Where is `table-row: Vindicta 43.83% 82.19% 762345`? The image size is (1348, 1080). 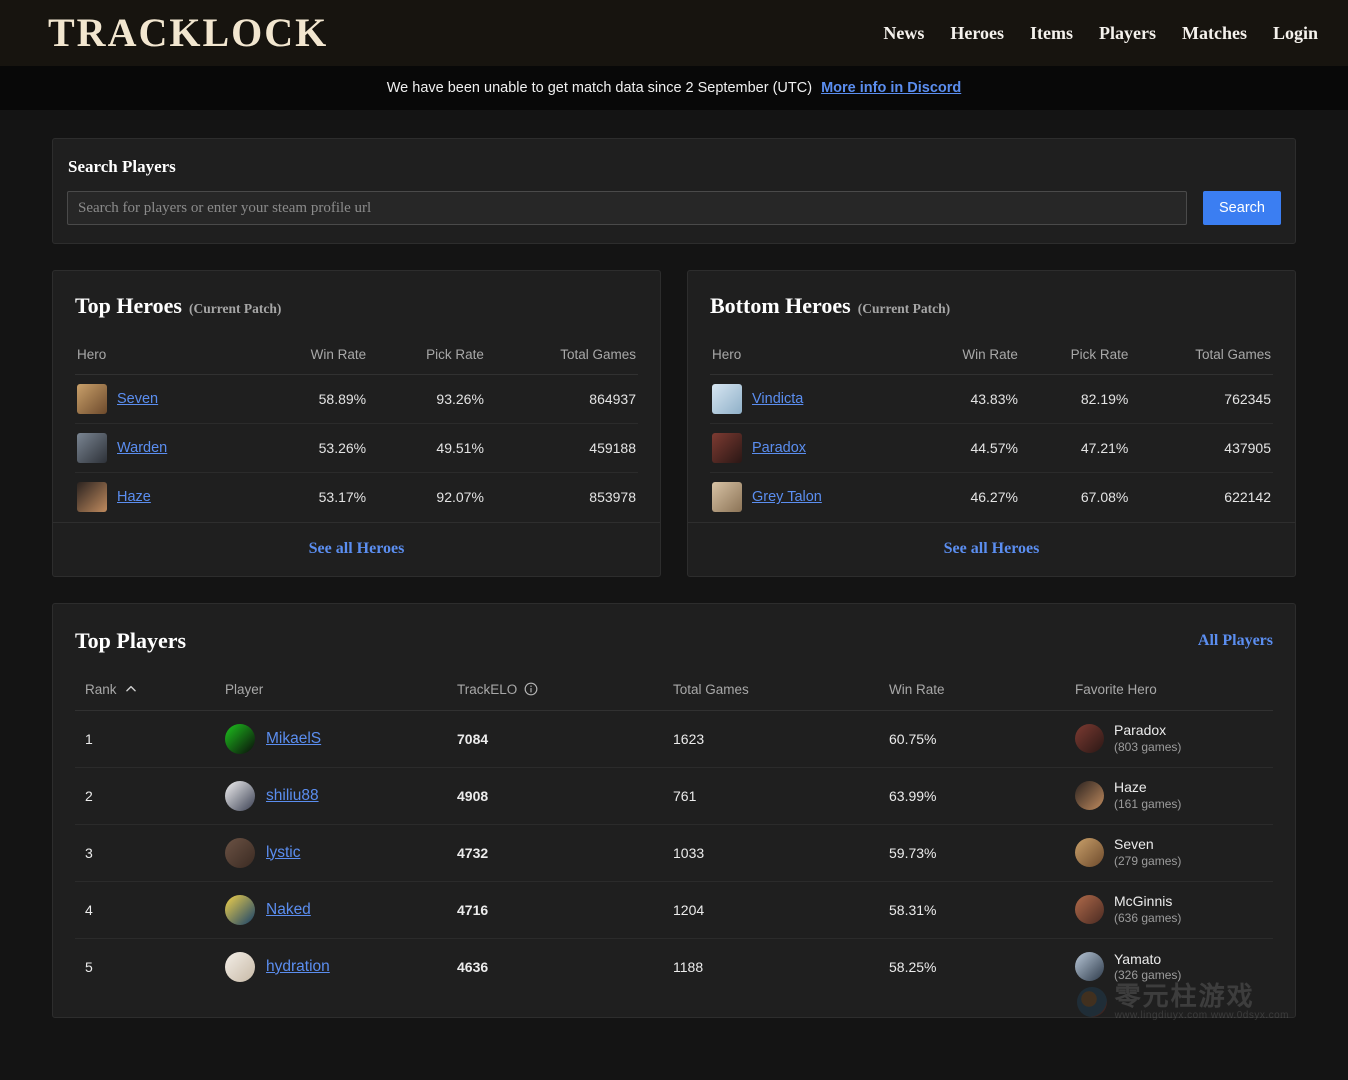 table-row: Vindicta 43.83% 82.19% 762345 is located at coordinates (991, 399).